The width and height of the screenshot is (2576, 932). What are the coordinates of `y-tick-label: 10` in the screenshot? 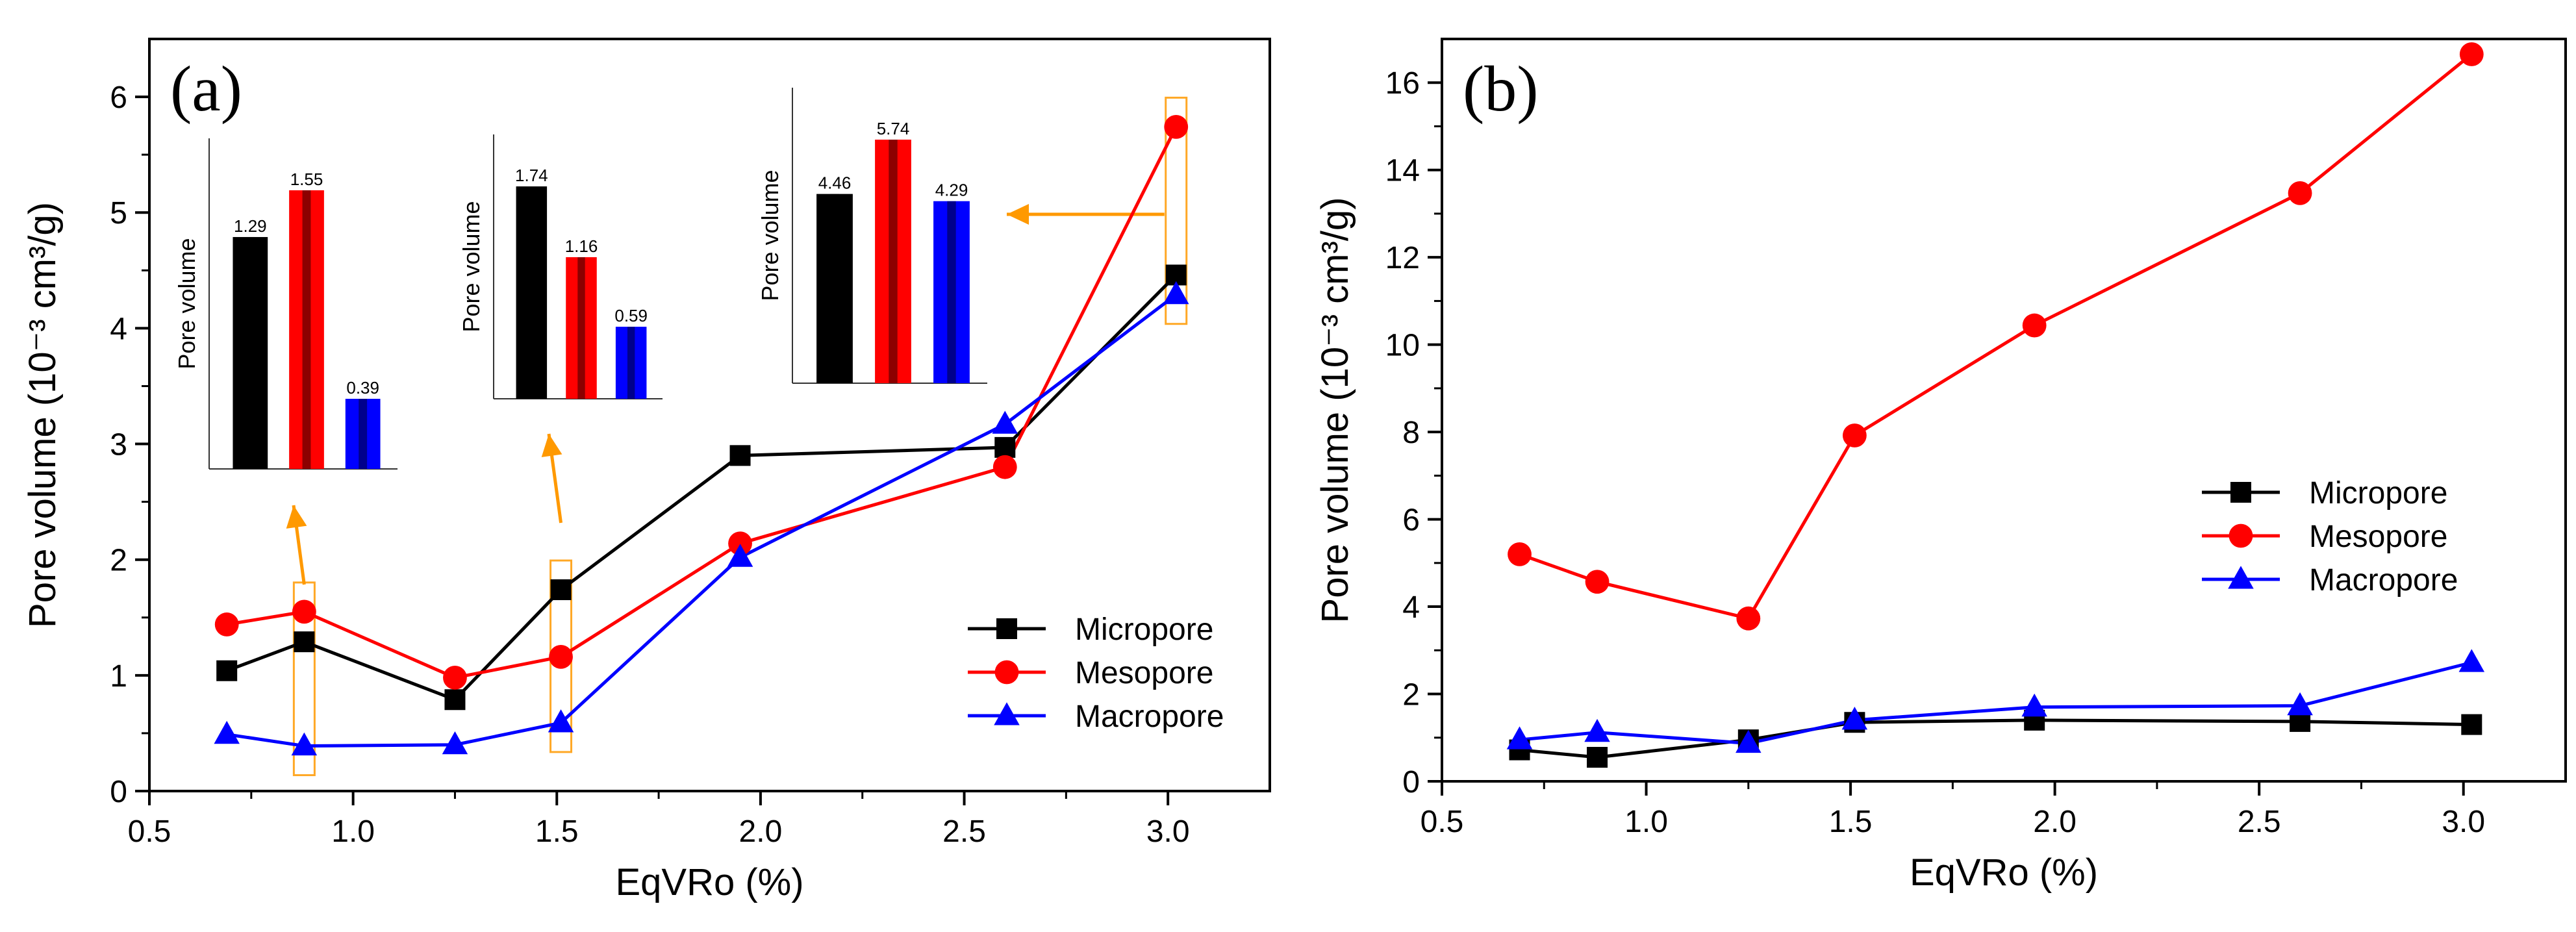 It's located at (1403, 346).